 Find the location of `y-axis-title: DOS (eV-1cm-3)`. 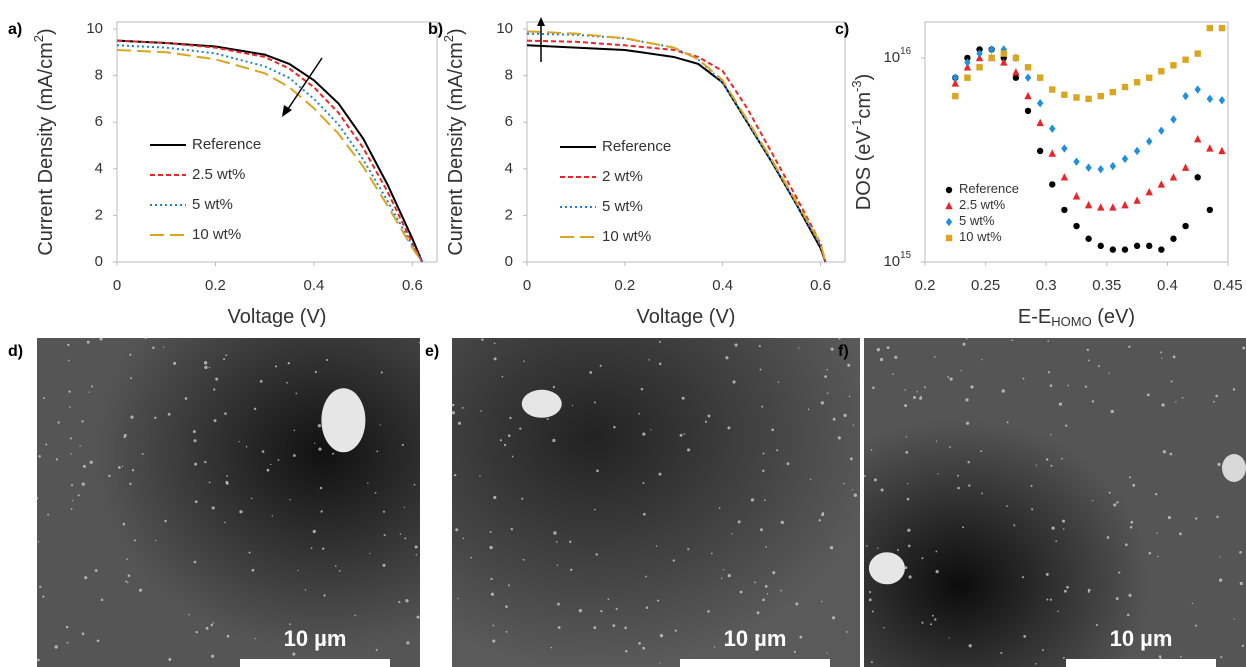

y-axis-title: DOS (eV-1cm-3) is located at coordinates (862, 142).